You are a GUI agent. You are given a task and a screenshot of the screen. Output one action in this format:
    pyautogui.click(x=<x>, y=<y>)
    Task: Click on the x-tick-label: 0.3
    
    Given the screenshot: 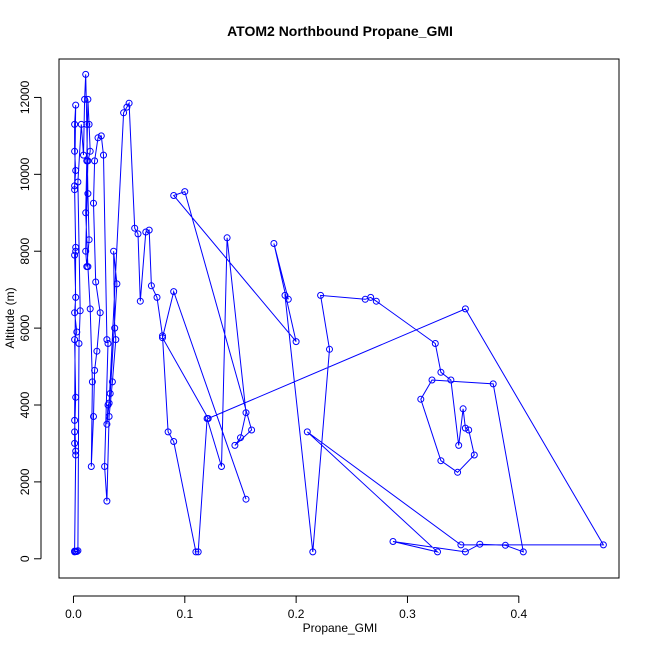 What is the action you would take?
    pyautogui.click(x=407, y=614)
    